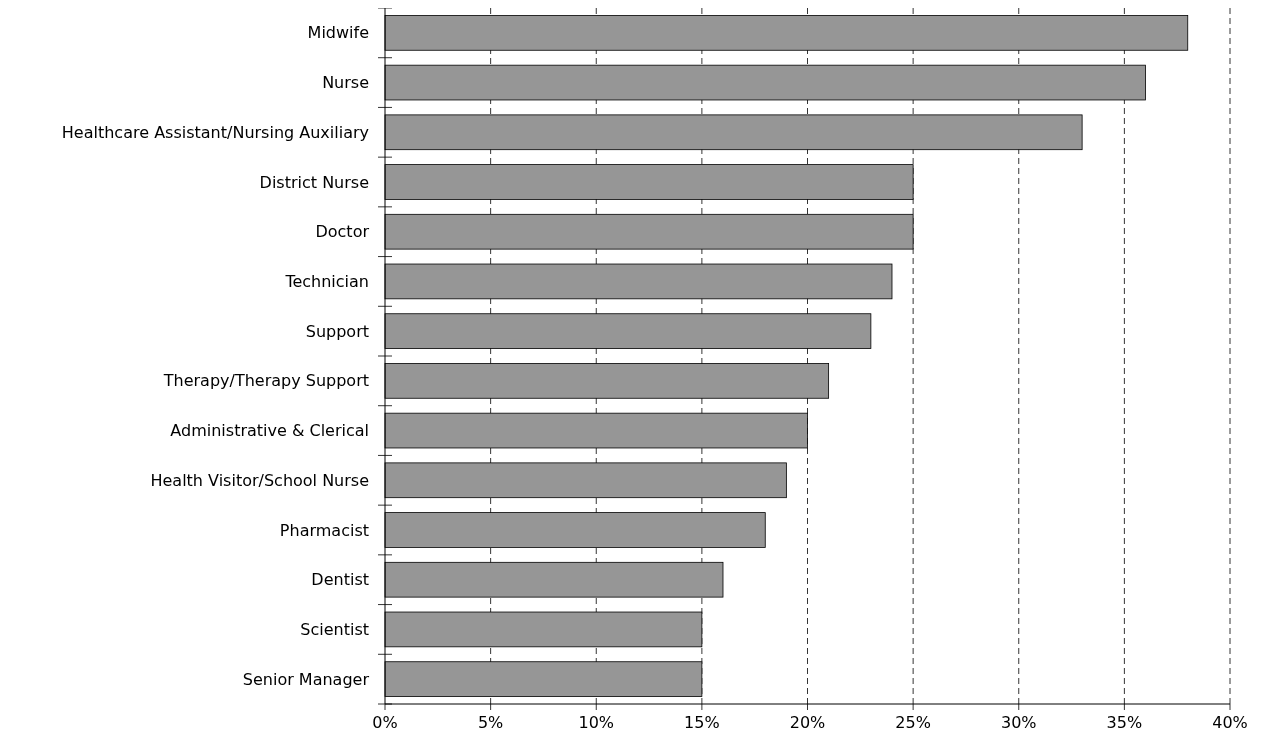  What do you see at coordinates (334, 630) in the screenshot?
I see `y-tick-label: Scientist` at bounding box center [334, 630].